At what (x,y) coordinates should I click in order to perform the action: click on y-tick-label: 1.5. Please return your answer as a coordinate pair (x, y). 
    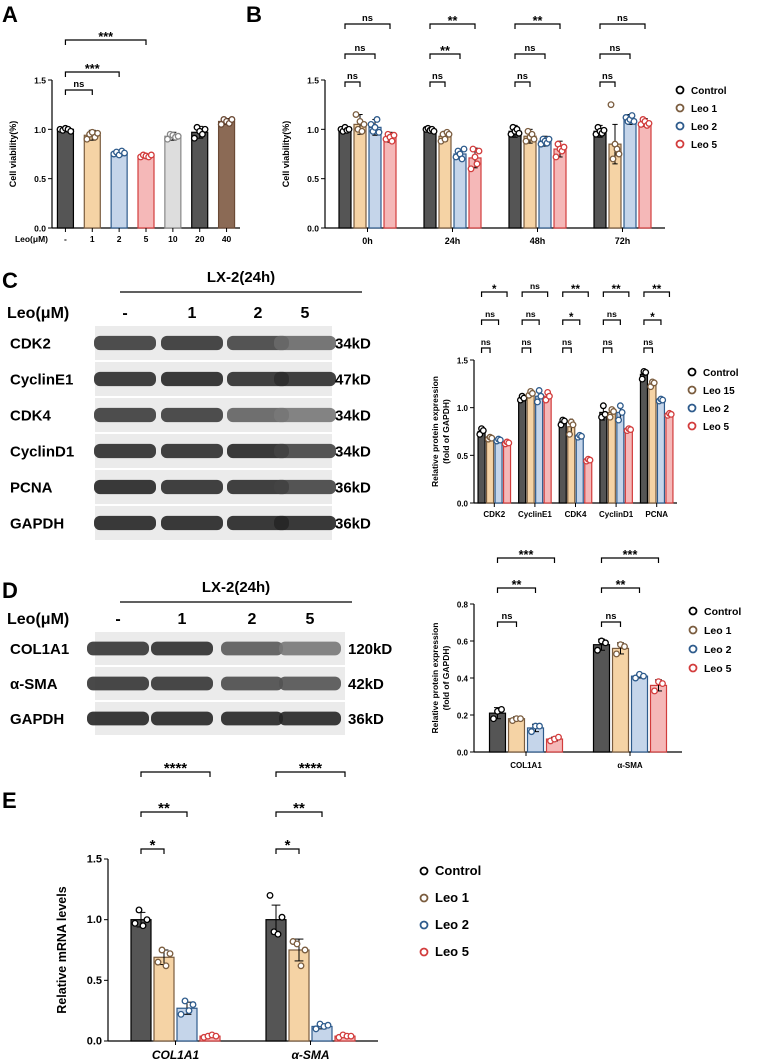
    Looking at the image, I should click on (40, 81).